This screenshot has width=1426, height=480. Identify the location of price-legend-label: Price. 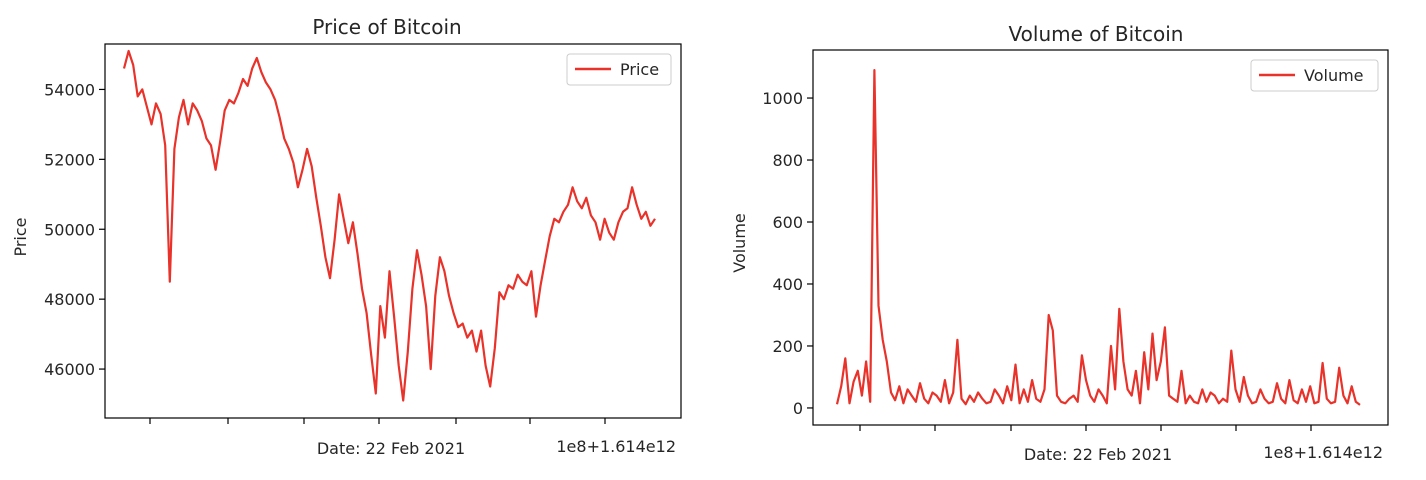
(639, 69).